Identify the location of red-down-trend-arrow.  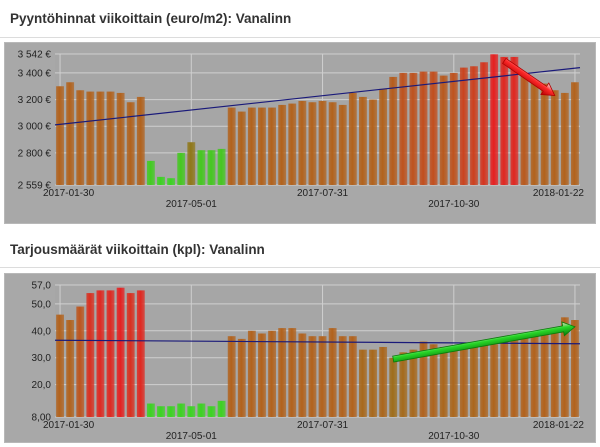
(529, 77).